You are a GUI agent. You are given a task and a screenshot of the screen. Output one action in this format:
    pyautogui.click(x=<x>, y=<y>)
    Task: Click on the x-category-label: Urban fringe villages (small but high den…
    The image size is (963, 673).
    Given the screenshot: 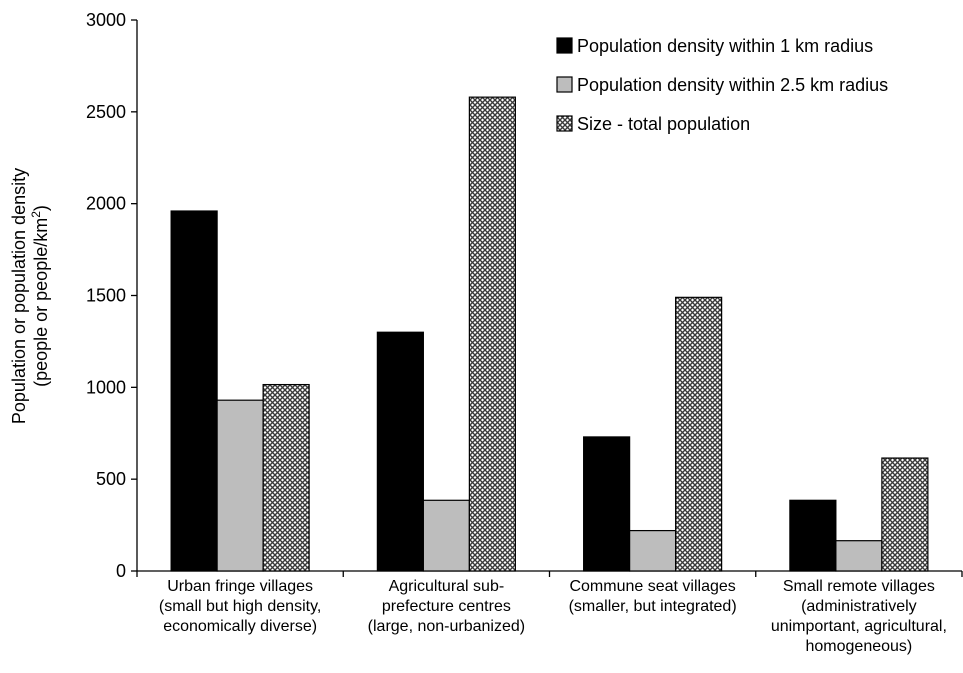 What is the action you would take?
    pyautogui.click(x=240, y=606)
    